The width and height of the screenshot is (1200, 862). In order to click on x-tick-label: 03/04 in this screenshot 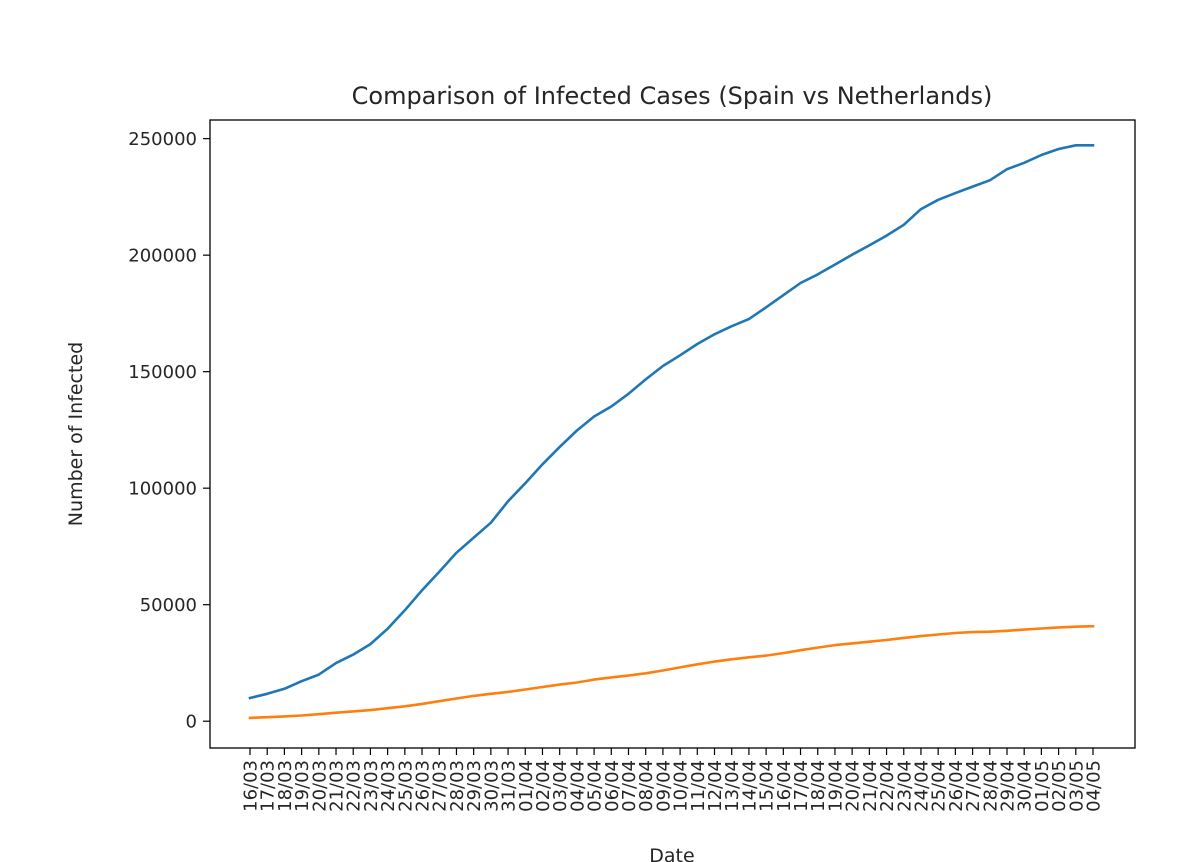, I will do `click(560, 786)`.